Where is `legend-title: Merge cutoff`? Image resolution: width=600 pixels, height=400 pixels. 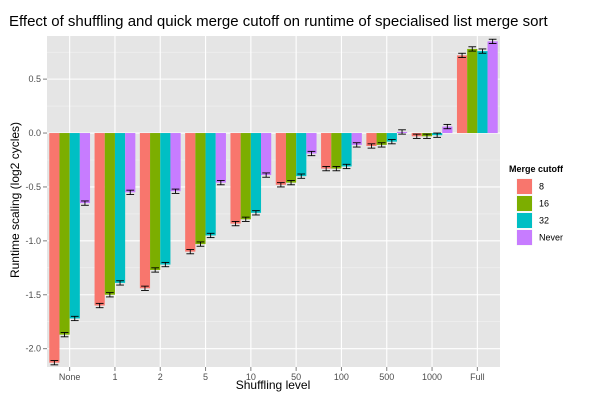
legend-title: Merge cutoff is located at coordinates (536, 169).